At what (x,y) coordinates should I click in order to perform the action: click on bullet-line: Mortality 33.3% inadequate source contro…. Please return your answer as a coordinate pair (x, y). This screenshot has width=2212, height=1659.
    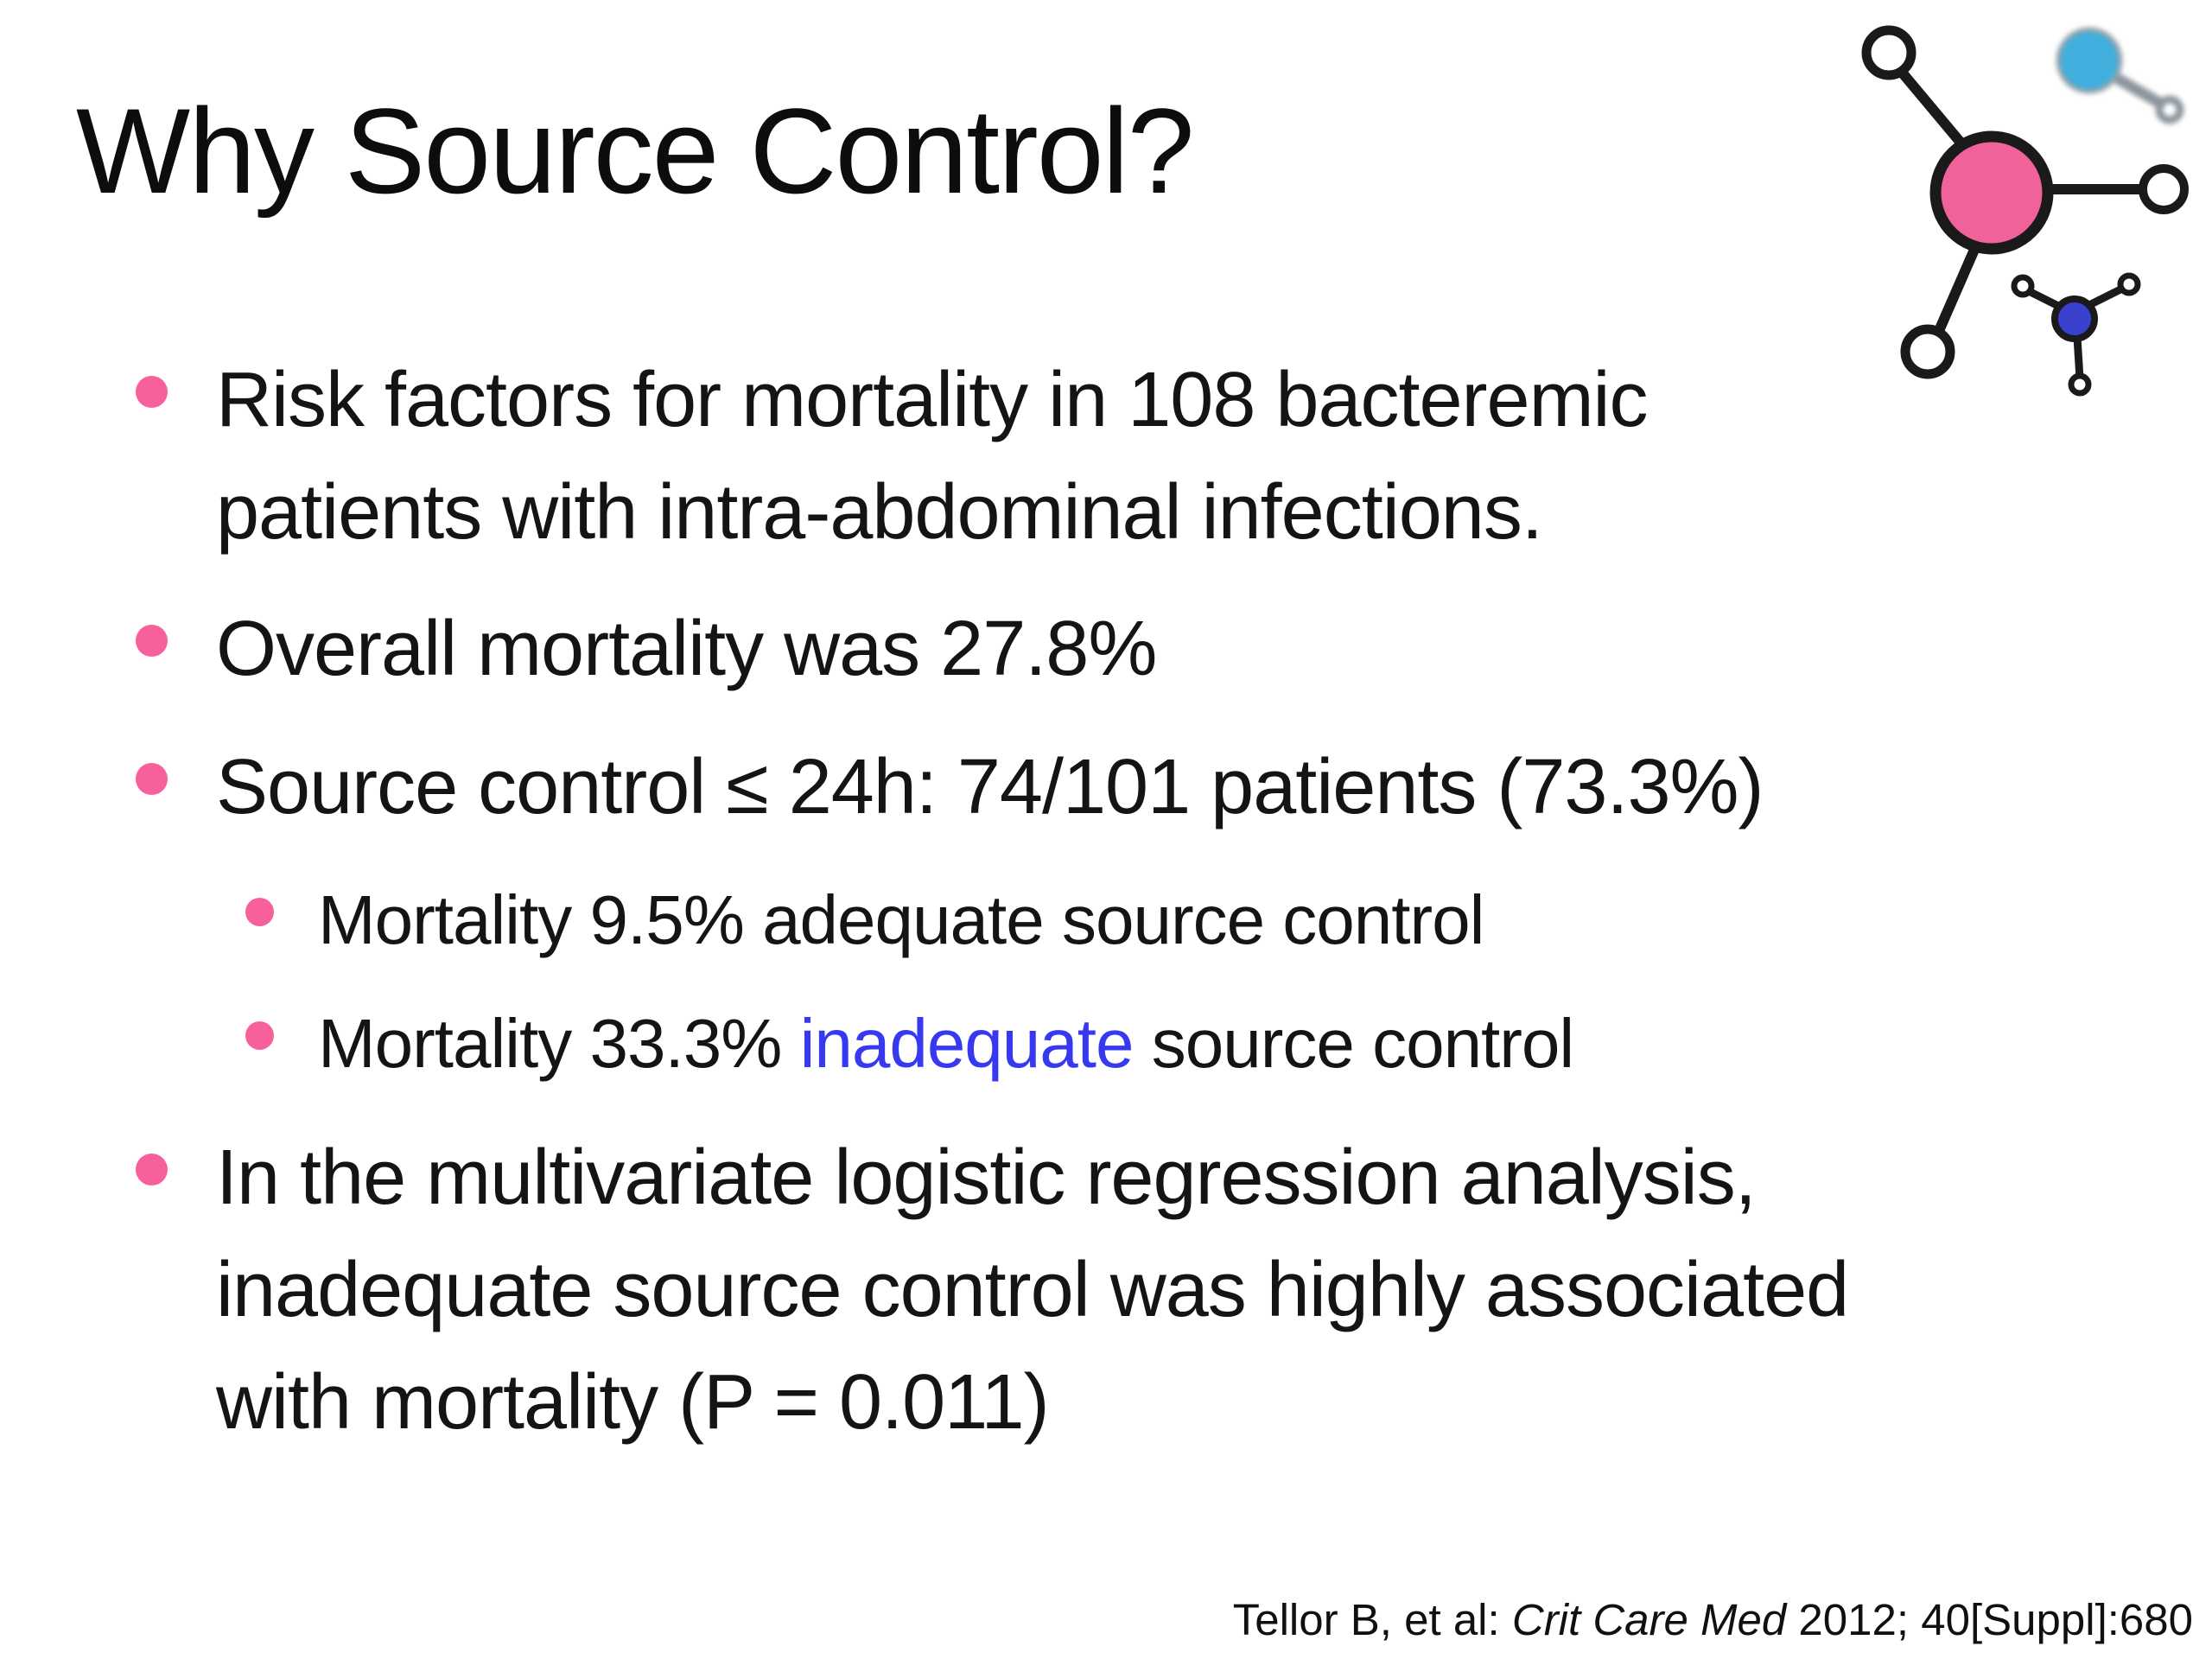
    Looking at the image, I should click on (1265, 1044).